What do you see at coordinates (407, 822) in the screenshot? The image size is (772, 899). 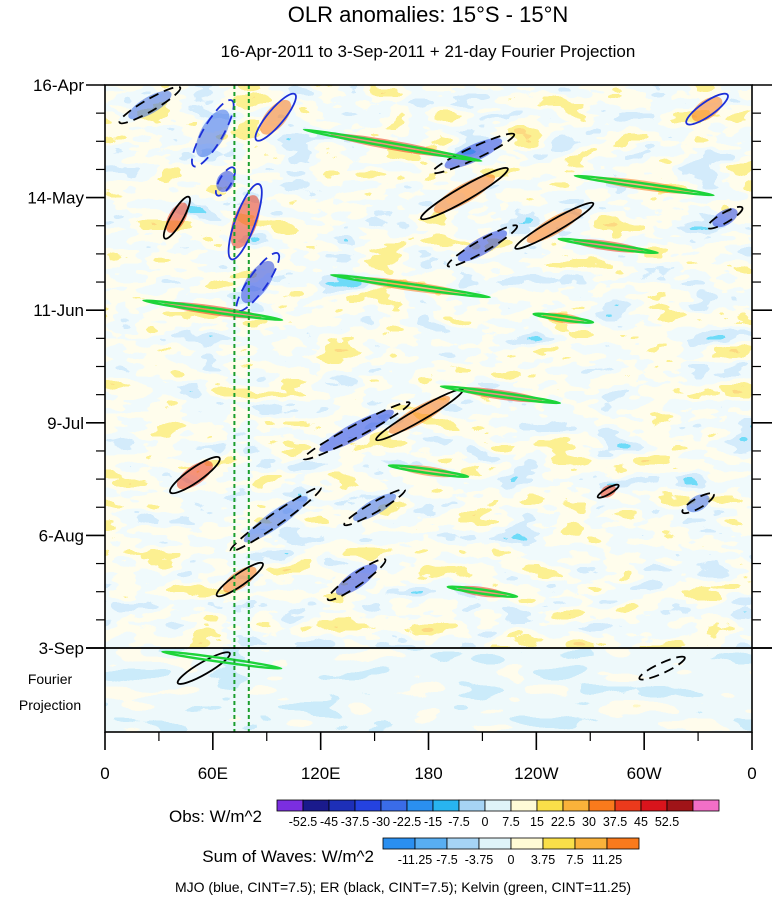 I see `colorbar-level-label: -22.5` at bounding box center [407, 822].